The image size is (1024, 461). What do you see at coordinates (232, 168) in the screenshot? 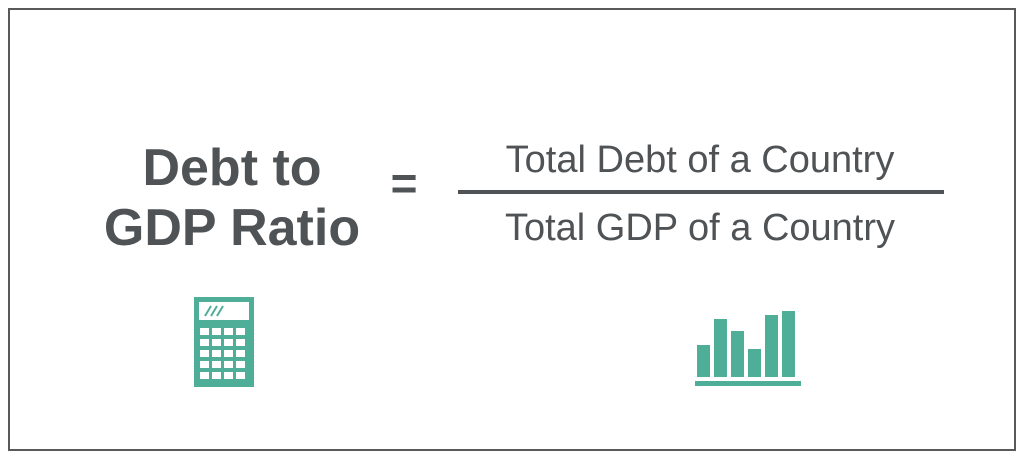
I see `formula-lhs-line1: Debt to` at bounding box center [232, 168].